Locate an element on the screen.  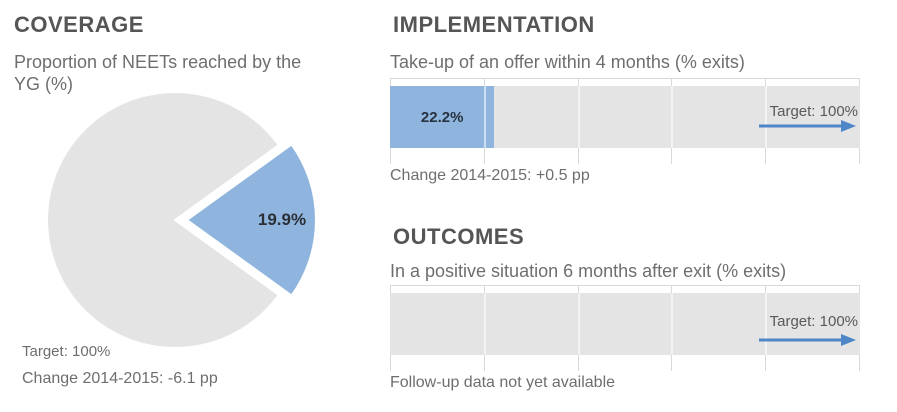
outcomes-target-arrow-icon is located at coordinates (807, 340).